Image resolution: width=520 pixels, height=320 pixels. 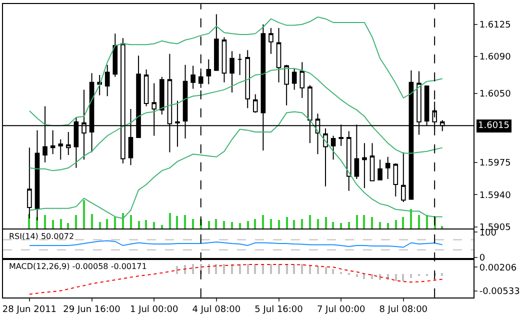 I want to click on y-tick-label: -0.00533, so click(x=499, y=291).